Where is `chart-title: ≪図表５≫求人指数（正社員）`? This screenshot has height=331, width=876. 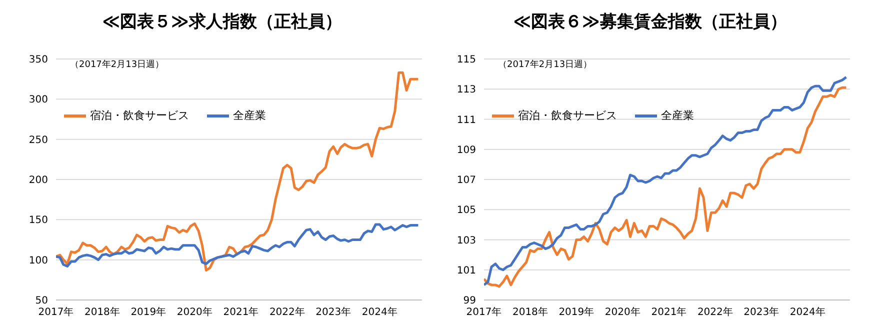
chart-title: ≪図表５≫求人指数（正社員） is located at coordinates (222, 22).